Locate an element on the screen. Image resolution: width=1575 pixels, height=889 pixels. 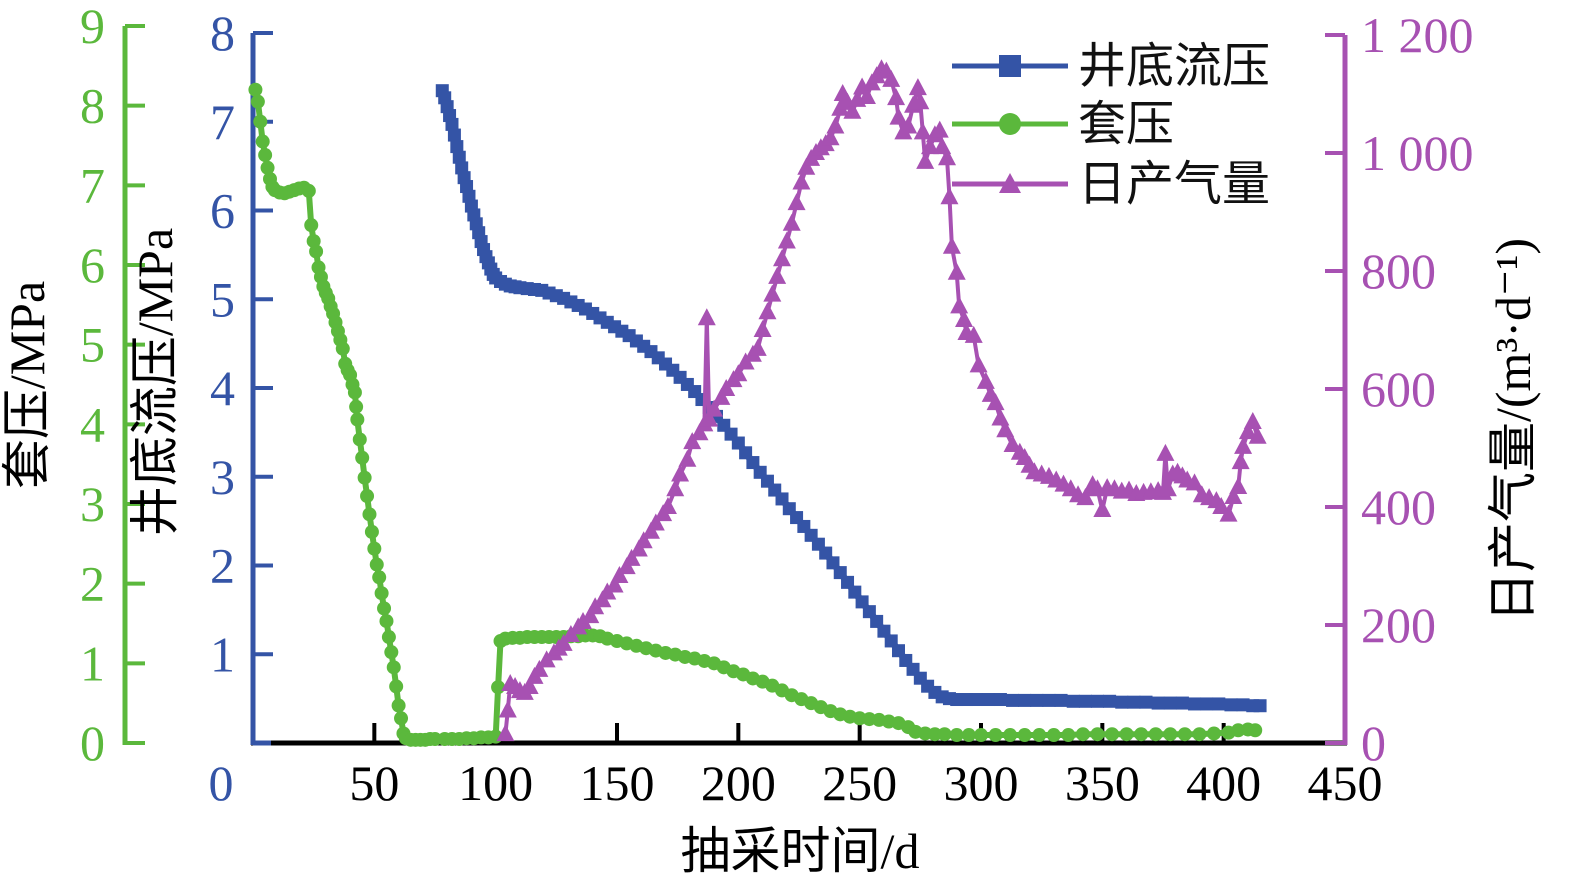
gas-axis-title: 日产气量/(m³·d⁻¹) is located at coordinates (1513, 430).